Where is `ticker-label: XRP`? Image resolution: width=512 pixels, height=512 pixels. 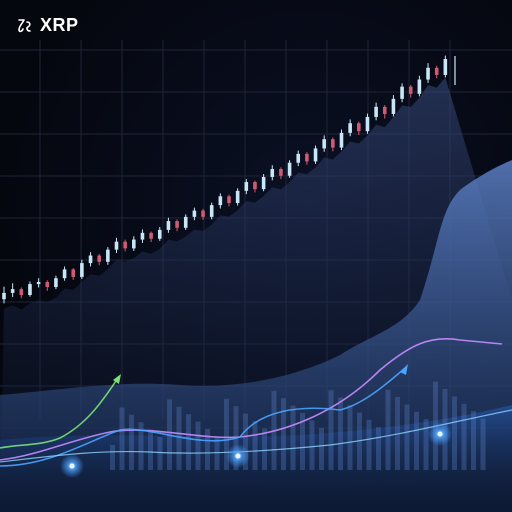 ticker-label: XRP is located at coordinates (59, 24).